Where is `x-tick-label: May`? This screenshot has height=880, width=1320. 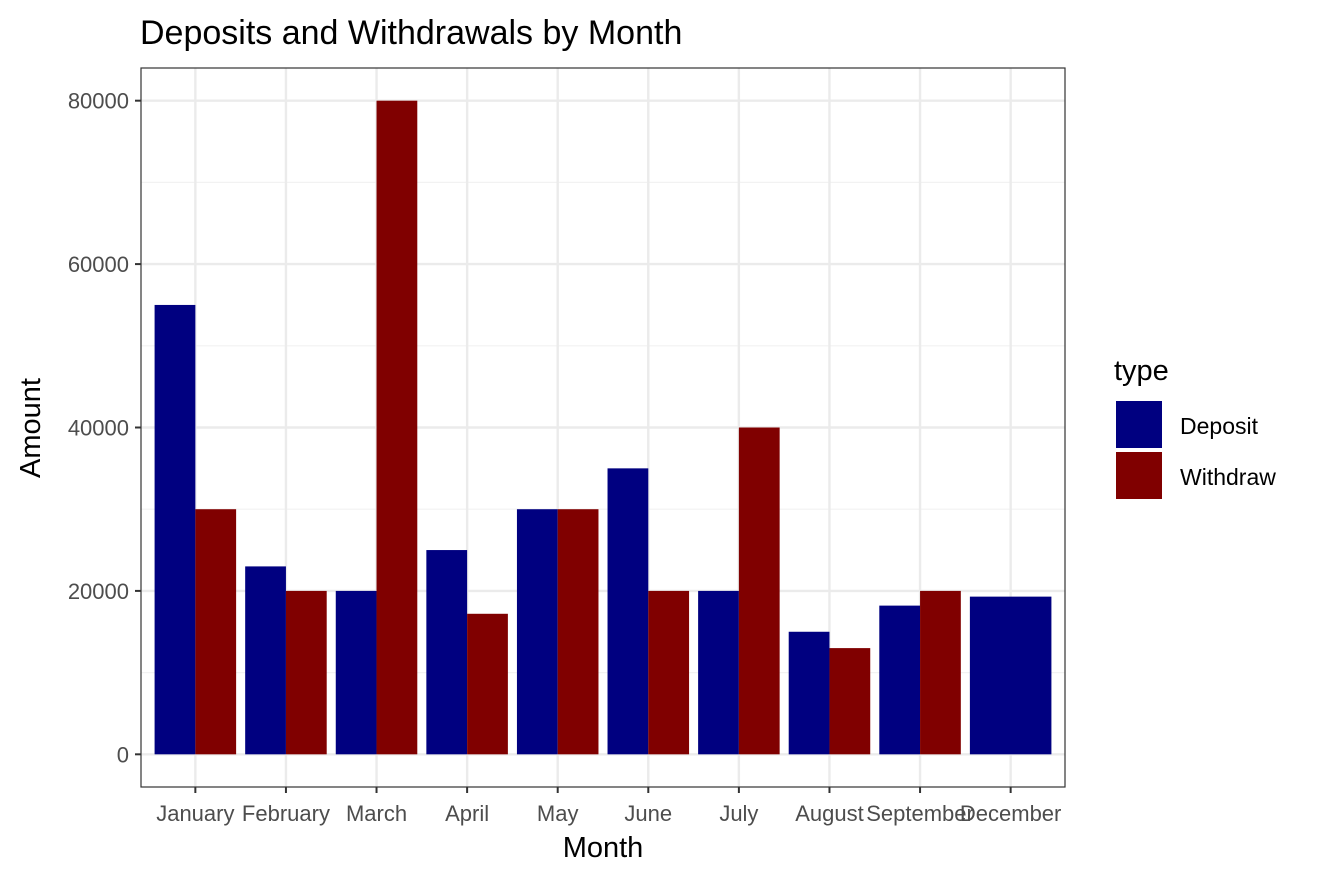
x-tick-label: May is located at coordinates (558, 813).